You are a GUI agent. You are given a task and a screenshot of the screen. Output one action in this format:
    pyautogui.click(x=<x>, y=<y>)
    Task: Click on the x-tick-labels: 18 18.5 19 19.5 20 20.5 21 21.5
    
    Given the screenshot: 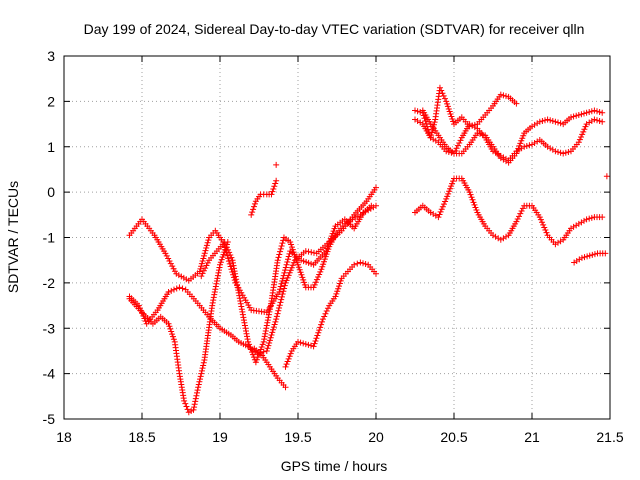 What is the action you would take?
    pyautogui.click(x=340, y=437)
    